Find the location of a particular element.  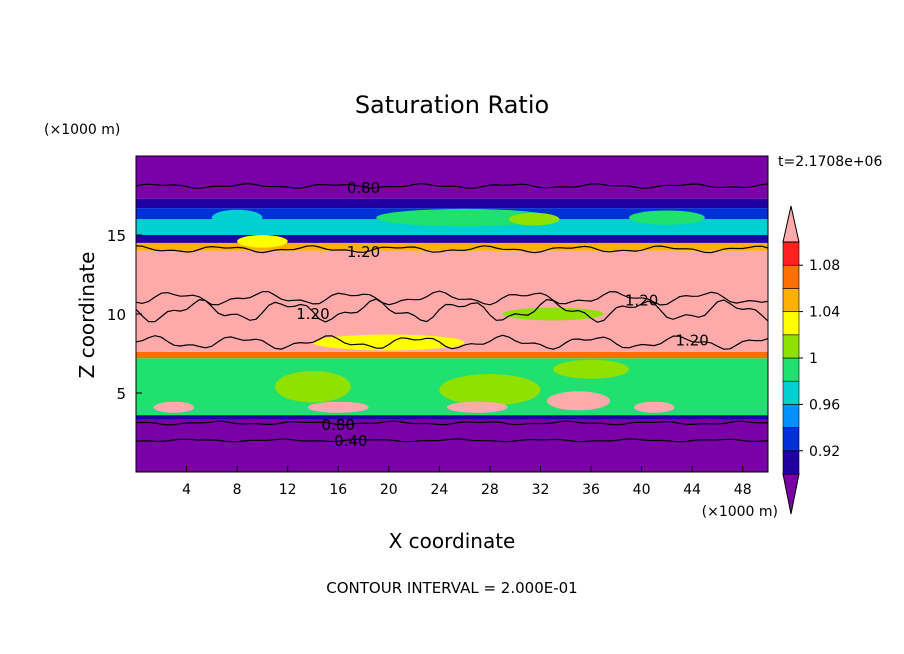

x-tick-label-16: 16 is located at coordinates (338, 490).